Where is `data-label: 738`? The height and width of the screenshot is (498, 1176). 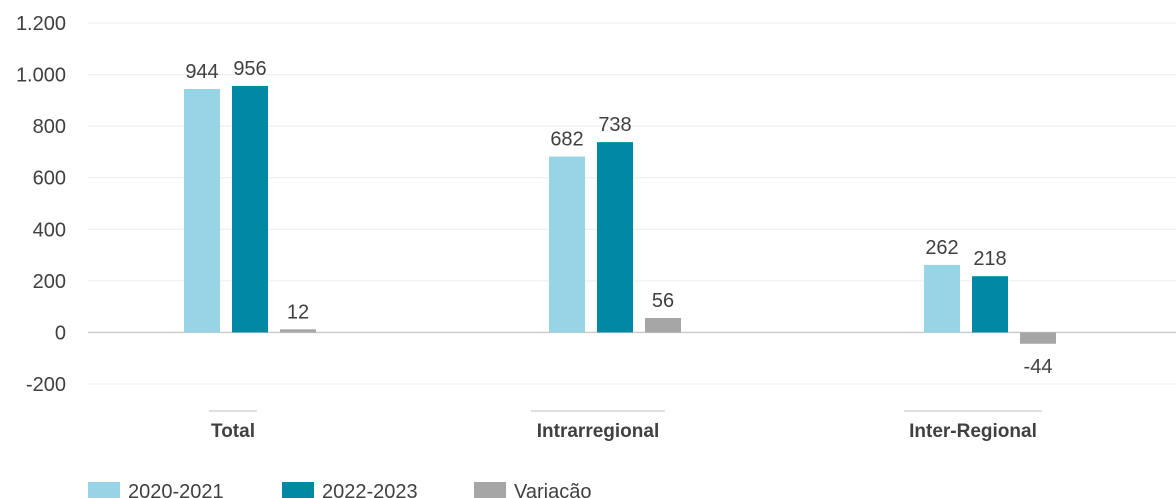
data-label: 738 is located at coordinates (614, 125).